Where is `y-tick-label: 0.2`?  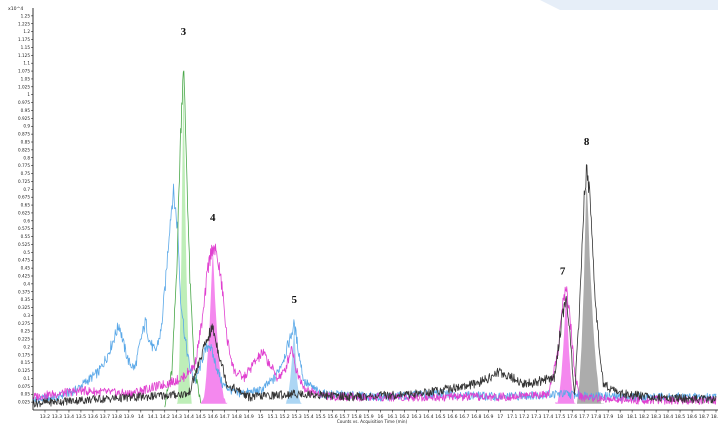
y-tick-label: 0.2 is located at coordinates (26, 346).